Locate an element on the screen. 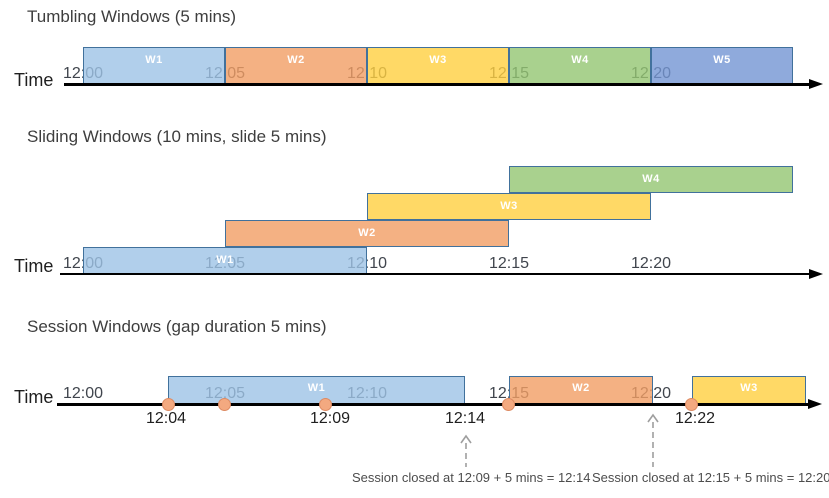 The image size is (829, 498). tumbling-window-w3: W3 is located at coordinates (438, 66).